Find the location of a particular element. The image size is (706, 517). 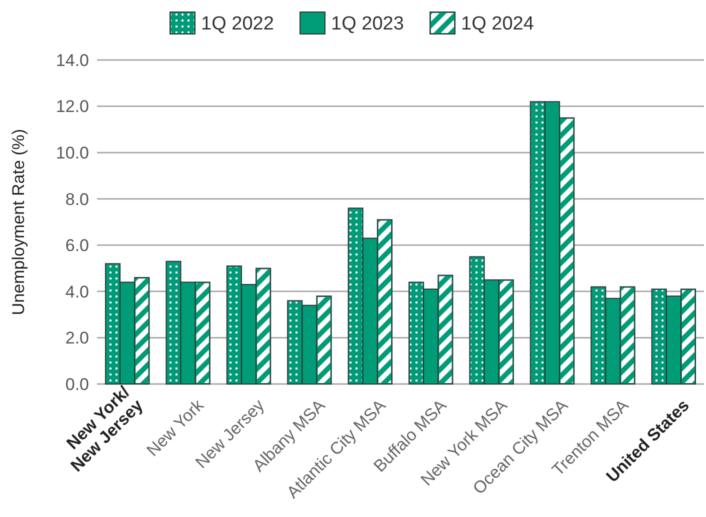

y-tick-label: 14.0 is located at coordinates (72, 60).